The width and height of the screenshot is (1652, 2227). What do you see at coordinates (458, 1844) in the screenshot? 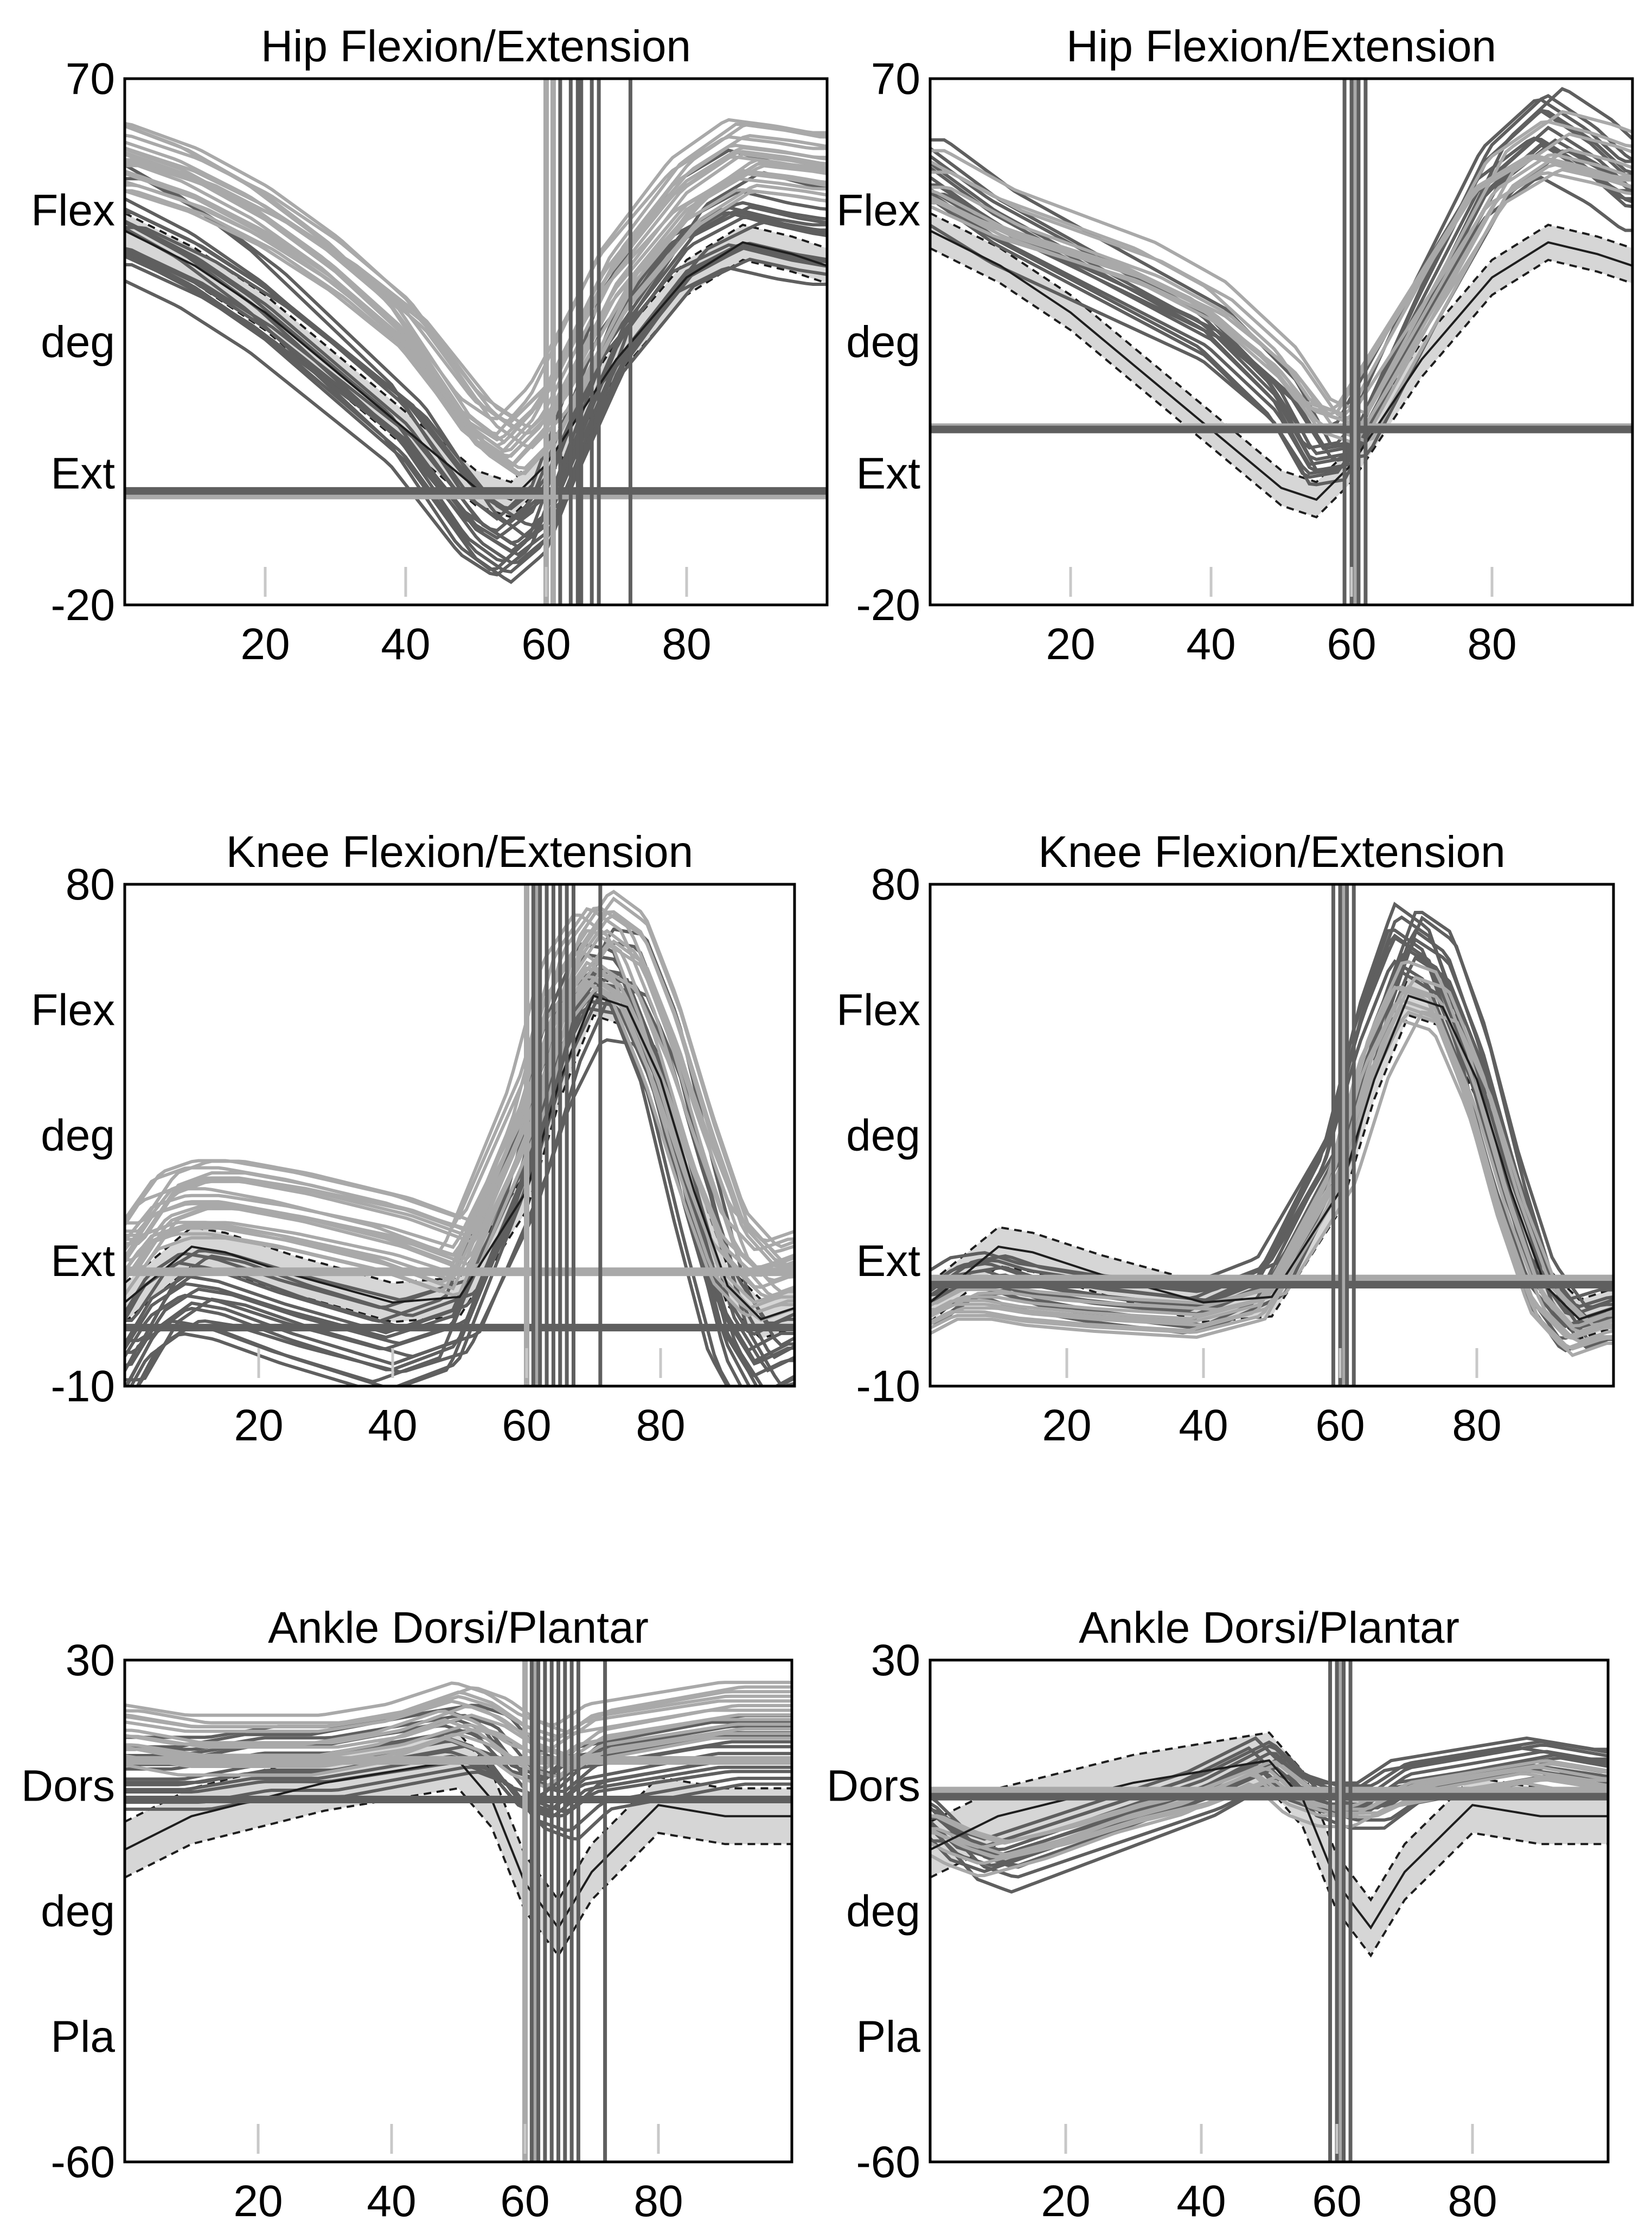
I see `normal-band` at bounding box center [458, 1844].